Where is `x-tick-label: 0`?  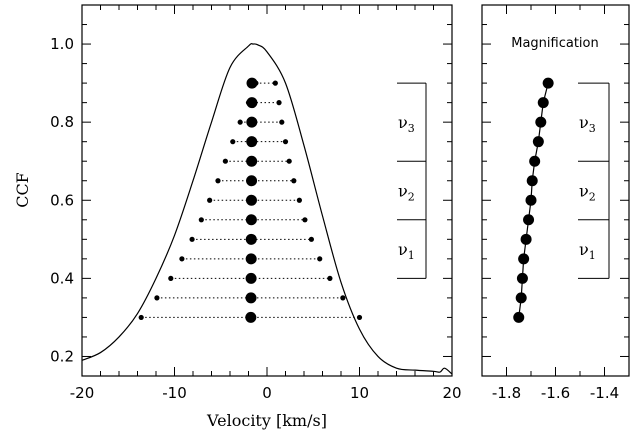
x-tick-label: 0 is located at coordinates (267, 393).